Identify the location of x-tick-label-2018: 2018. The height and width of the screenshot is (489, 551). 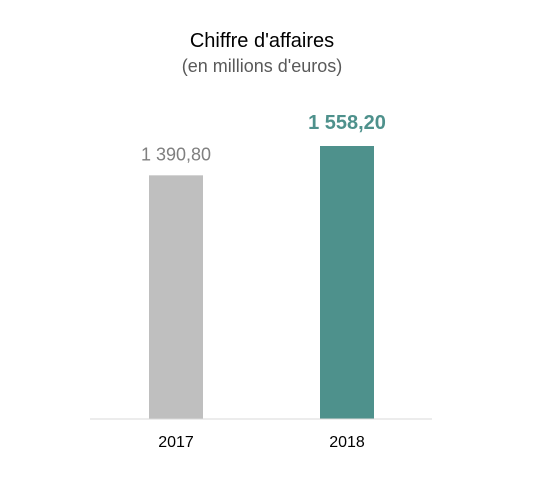
(347, 442).